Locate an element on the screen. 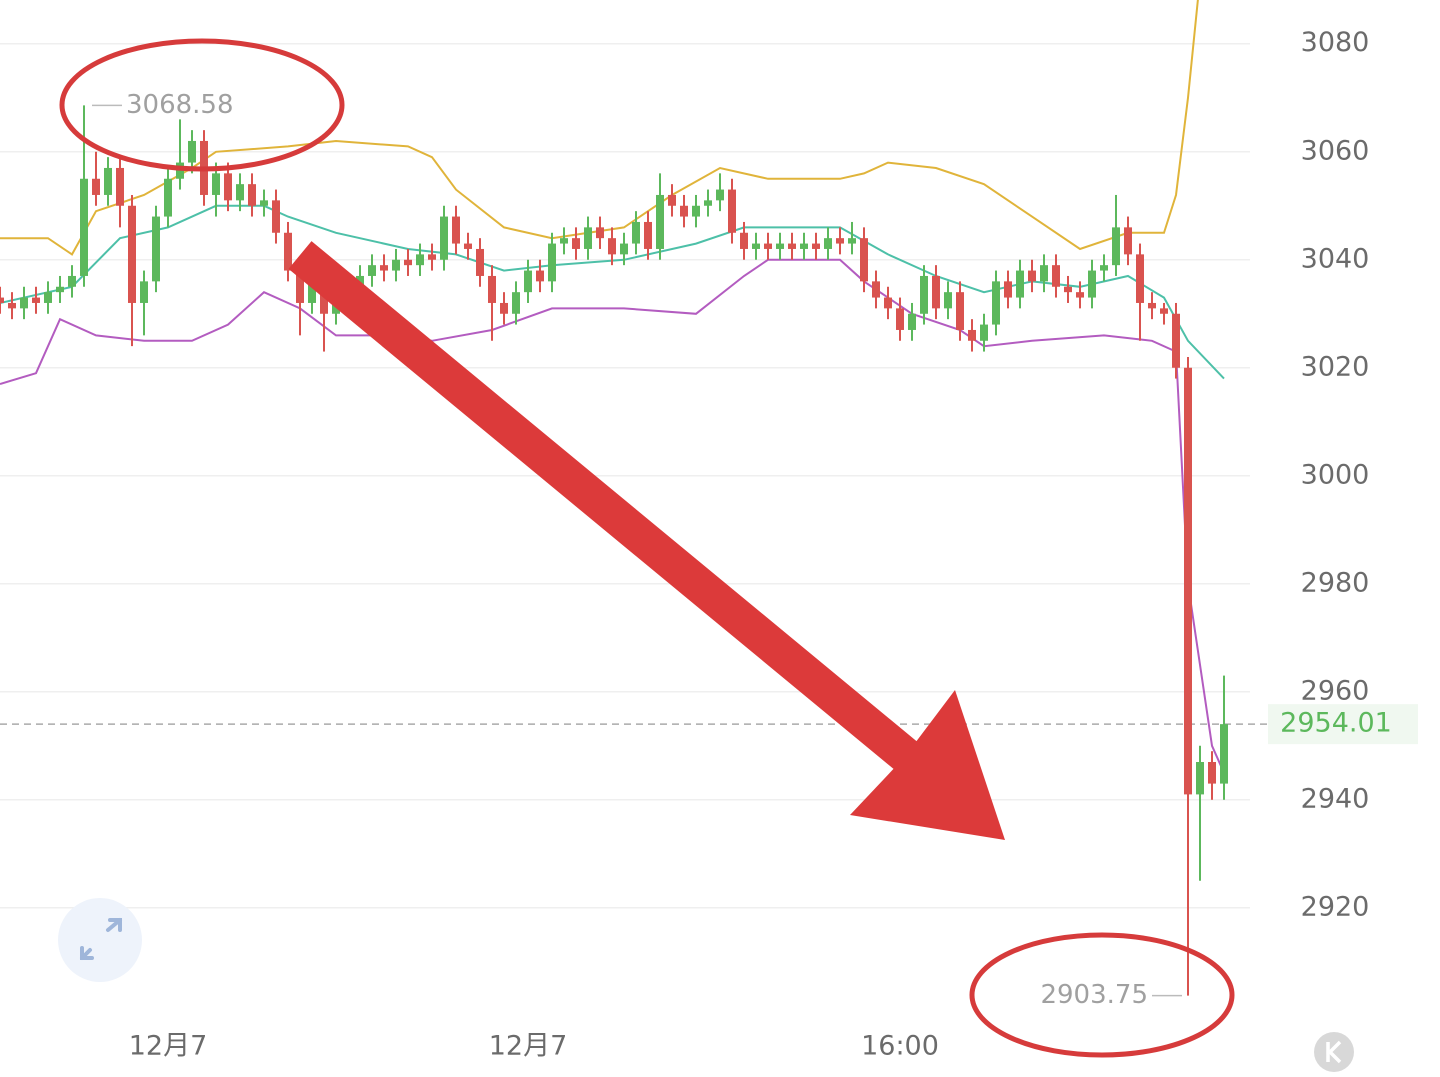  highlight-circle is located at coordinates (1102, 995).